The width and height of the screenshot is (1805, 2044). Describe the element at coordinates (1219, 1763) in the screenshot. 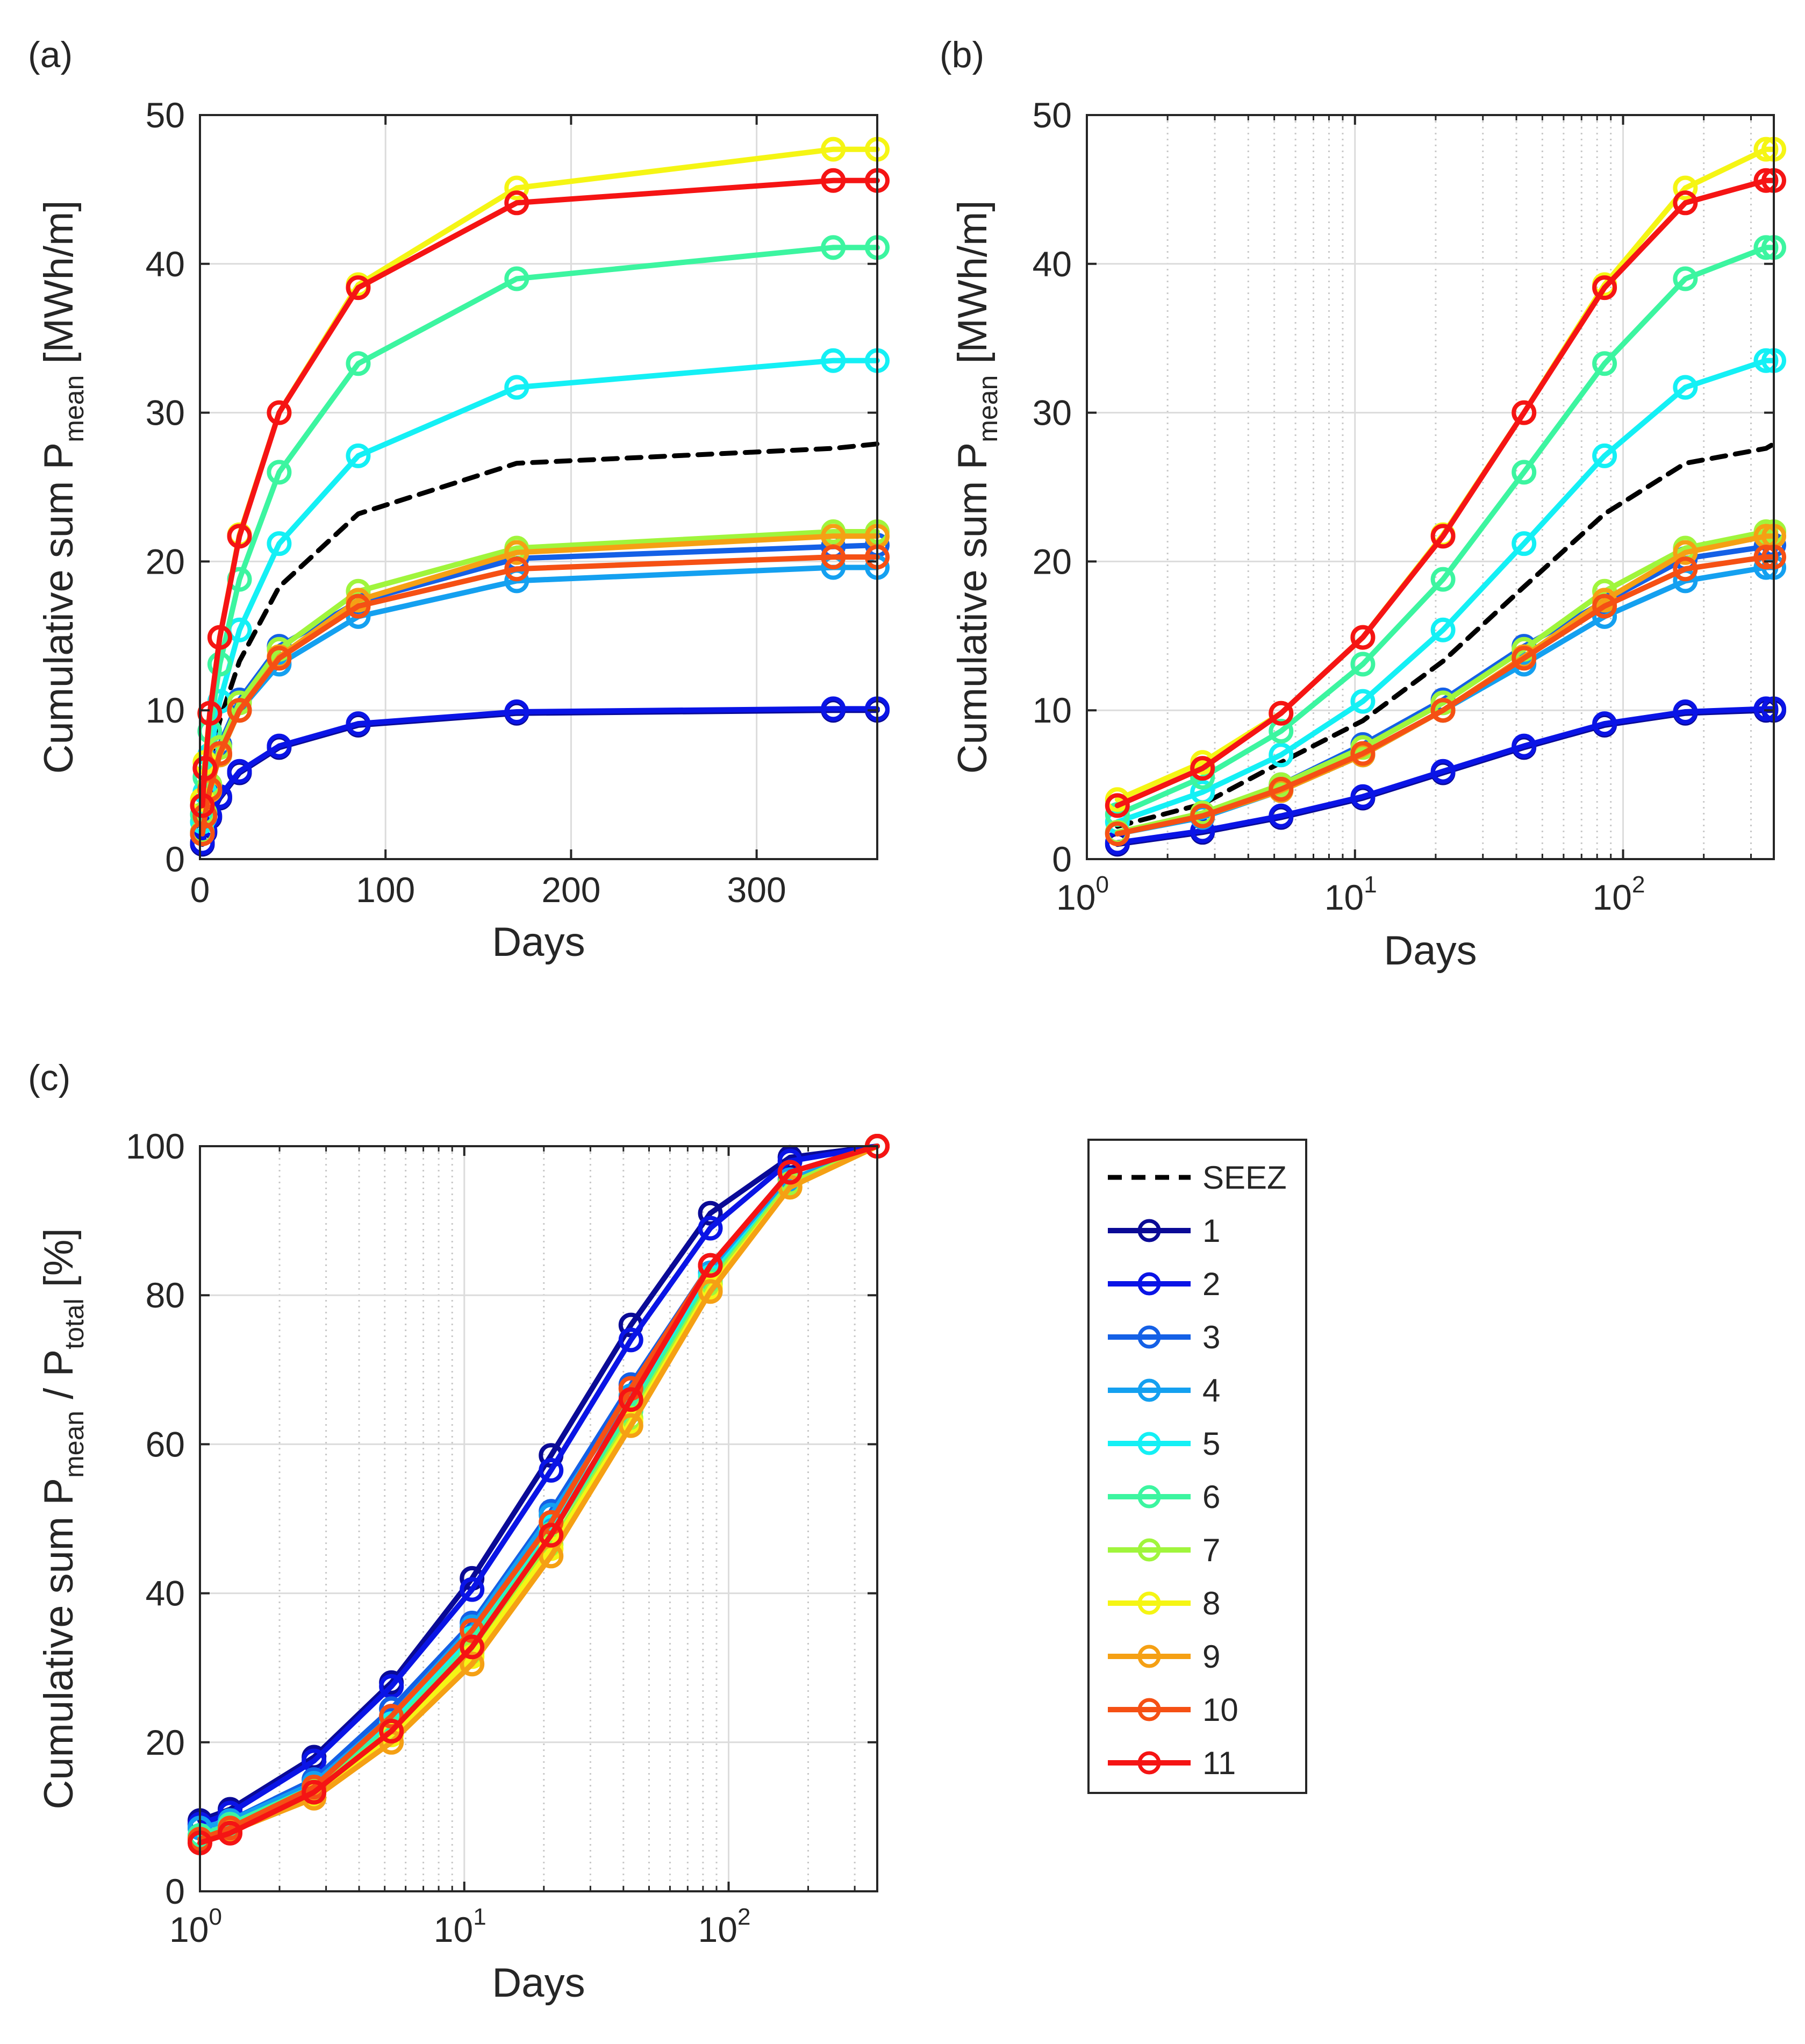

I see `legend-item-11-label: 11` at that location.